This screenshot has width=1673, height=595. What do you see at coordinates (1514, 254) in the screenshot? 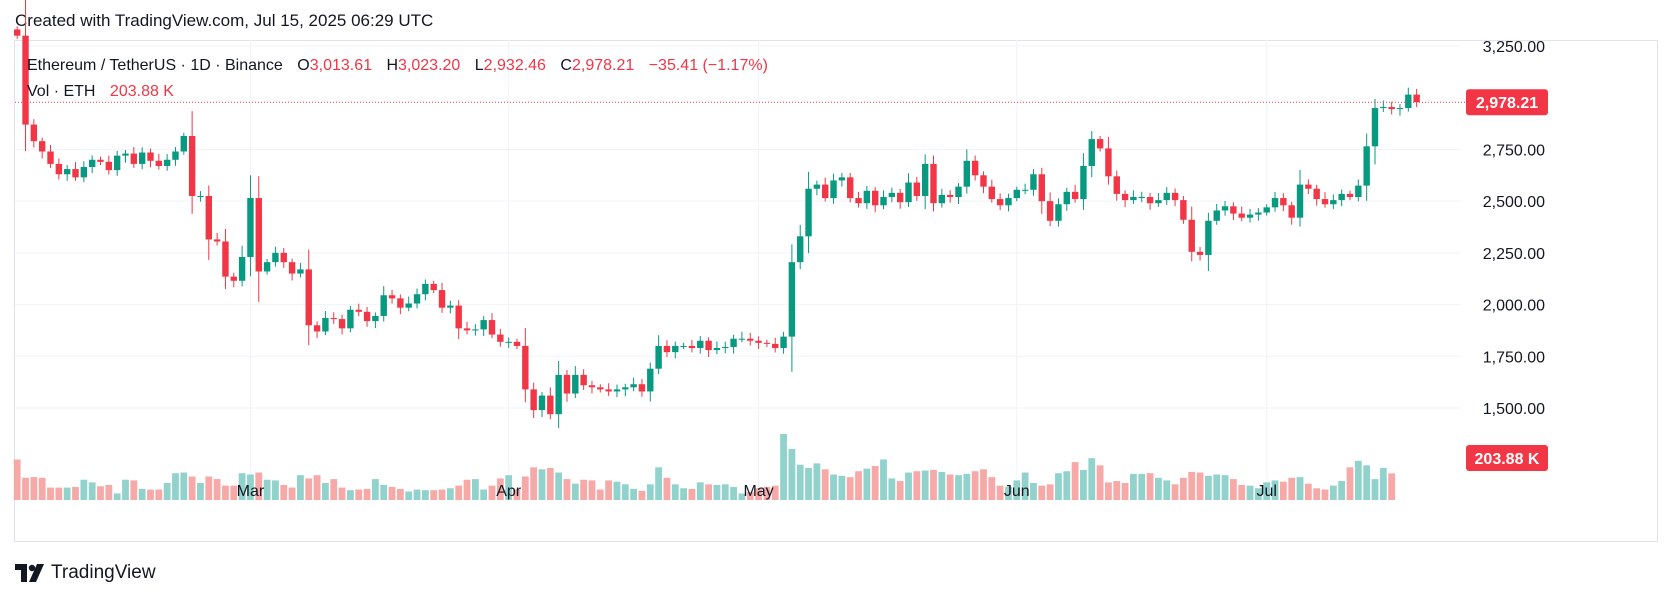
I see `y-axis-tick-label: 2,250.00` at bounding box center [1514, 254].